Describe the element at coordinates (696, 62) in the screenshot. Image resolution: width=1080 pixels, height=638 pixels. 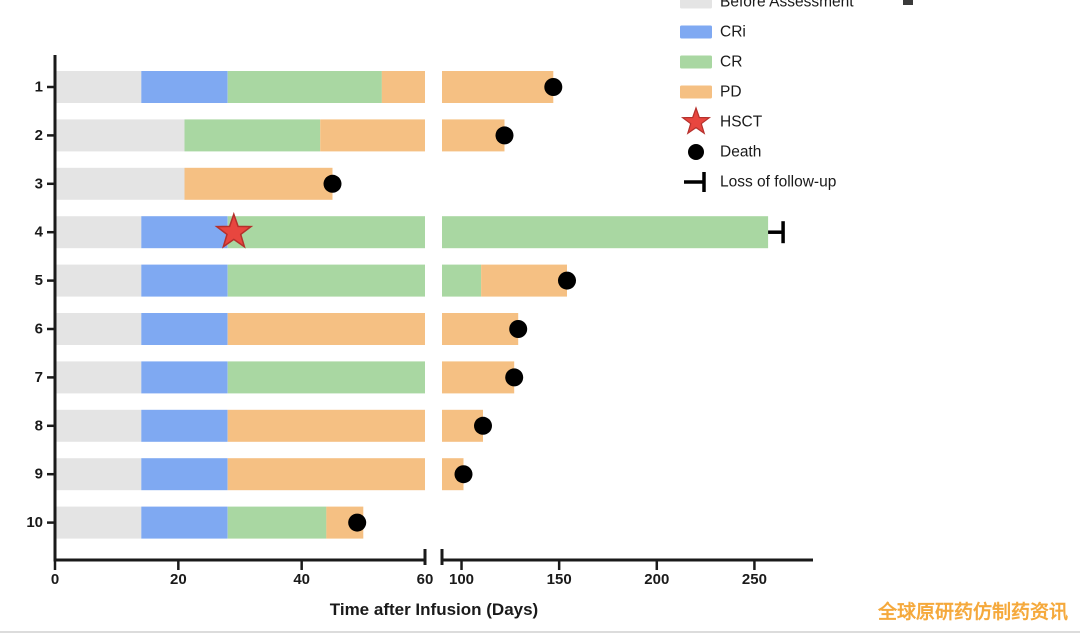
I see `legend-swatch-cr` at that location.